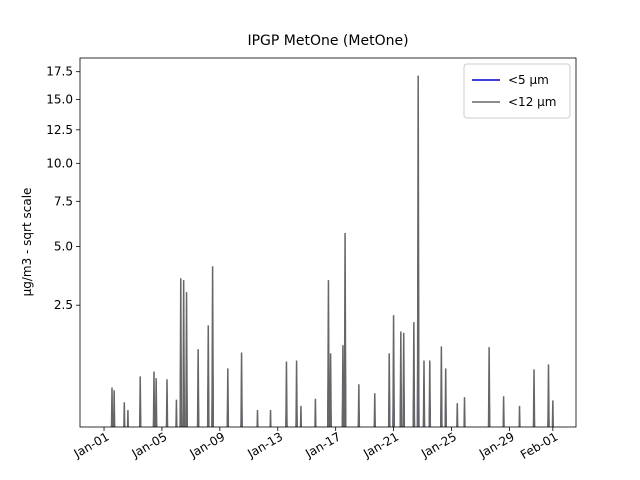 The image size is (640, 480). I want to click on chart-title: IPGP MetOne (MetOne), so click(327, 41).